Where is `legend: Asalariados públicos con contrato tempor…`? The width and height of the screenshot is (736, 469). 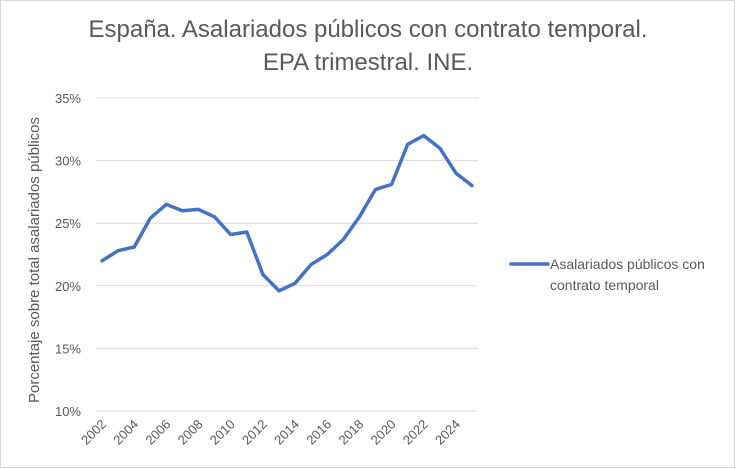 legend: Asalariados públicos con contrato tempor… is located at coordinates (607, 274).